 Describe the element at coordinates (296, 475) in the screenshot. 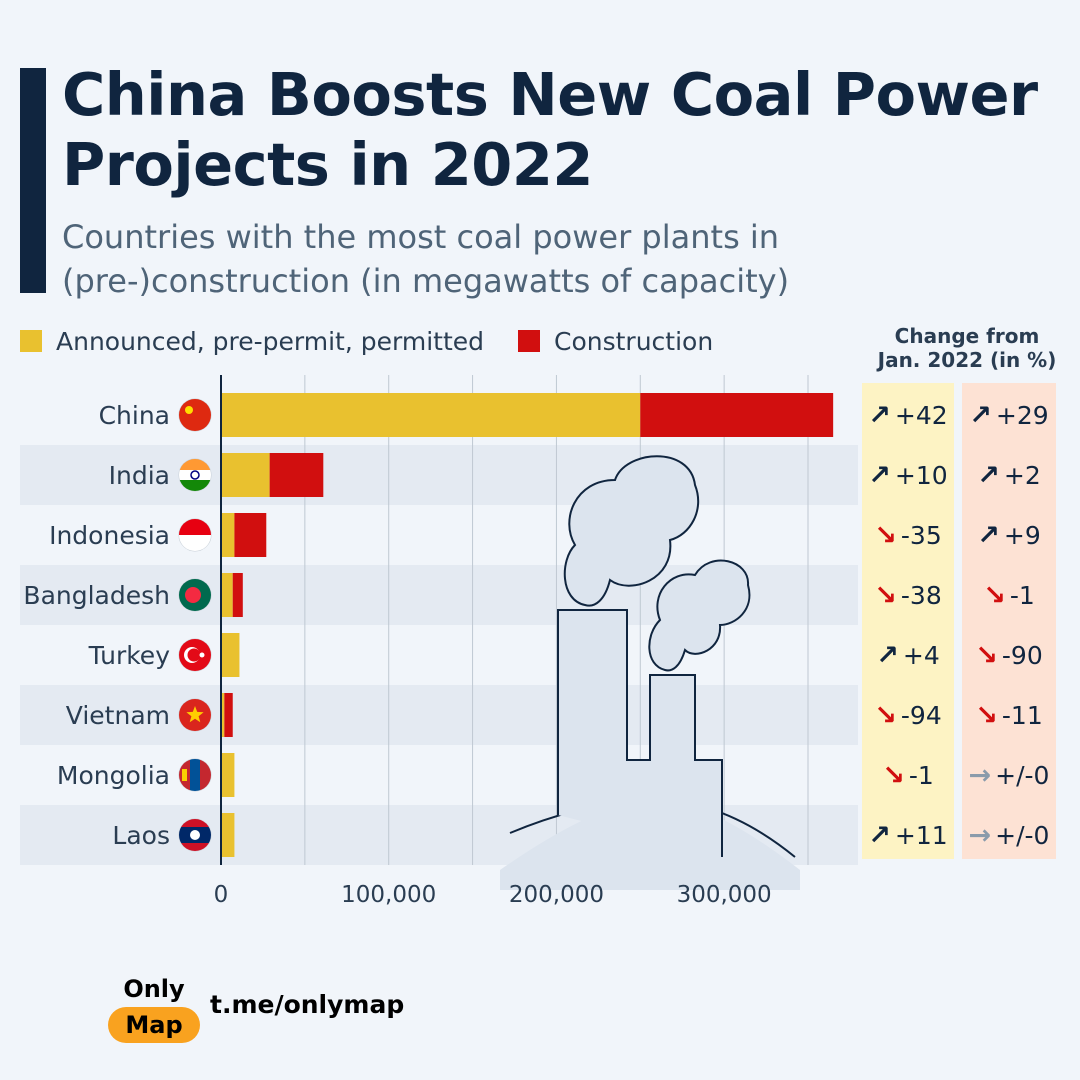

I see `bar-construction-india` at that location.